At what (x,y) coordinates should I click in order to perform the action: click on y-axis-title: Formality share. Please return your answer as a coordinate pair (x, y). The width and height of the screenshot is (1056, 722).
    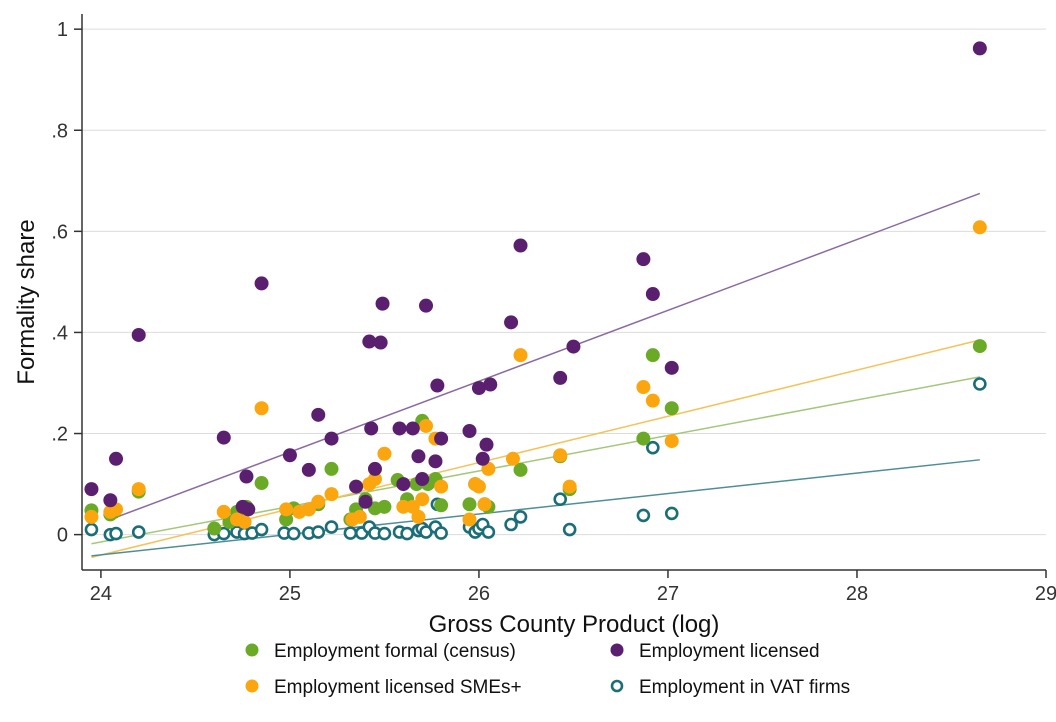
    Looking at the image, I should click on (26, 301).